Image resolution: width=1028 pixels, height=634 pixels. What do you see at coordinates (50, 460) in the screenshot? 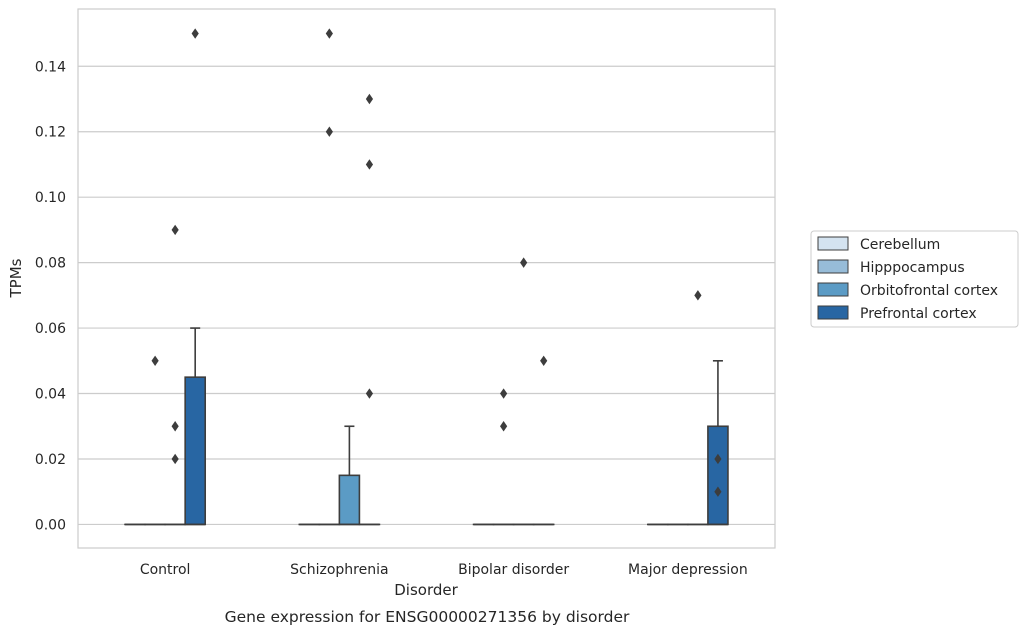
I see `y-tick-label: 0.02` at bounding box center [50, 460].